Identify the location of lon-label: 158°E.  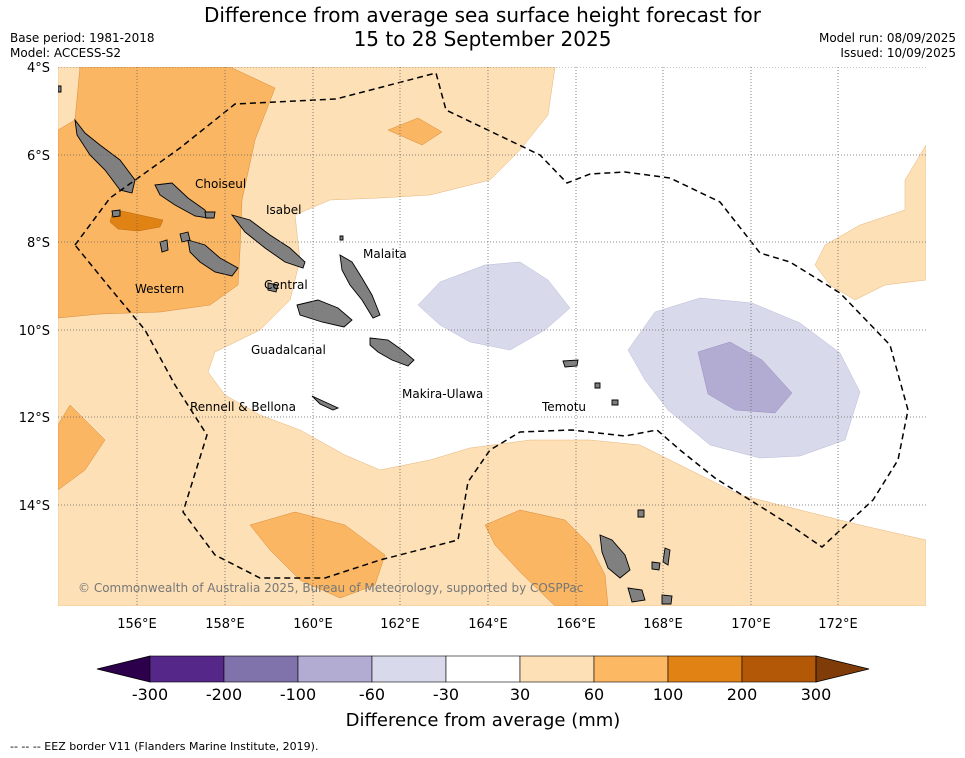
(225, 624).